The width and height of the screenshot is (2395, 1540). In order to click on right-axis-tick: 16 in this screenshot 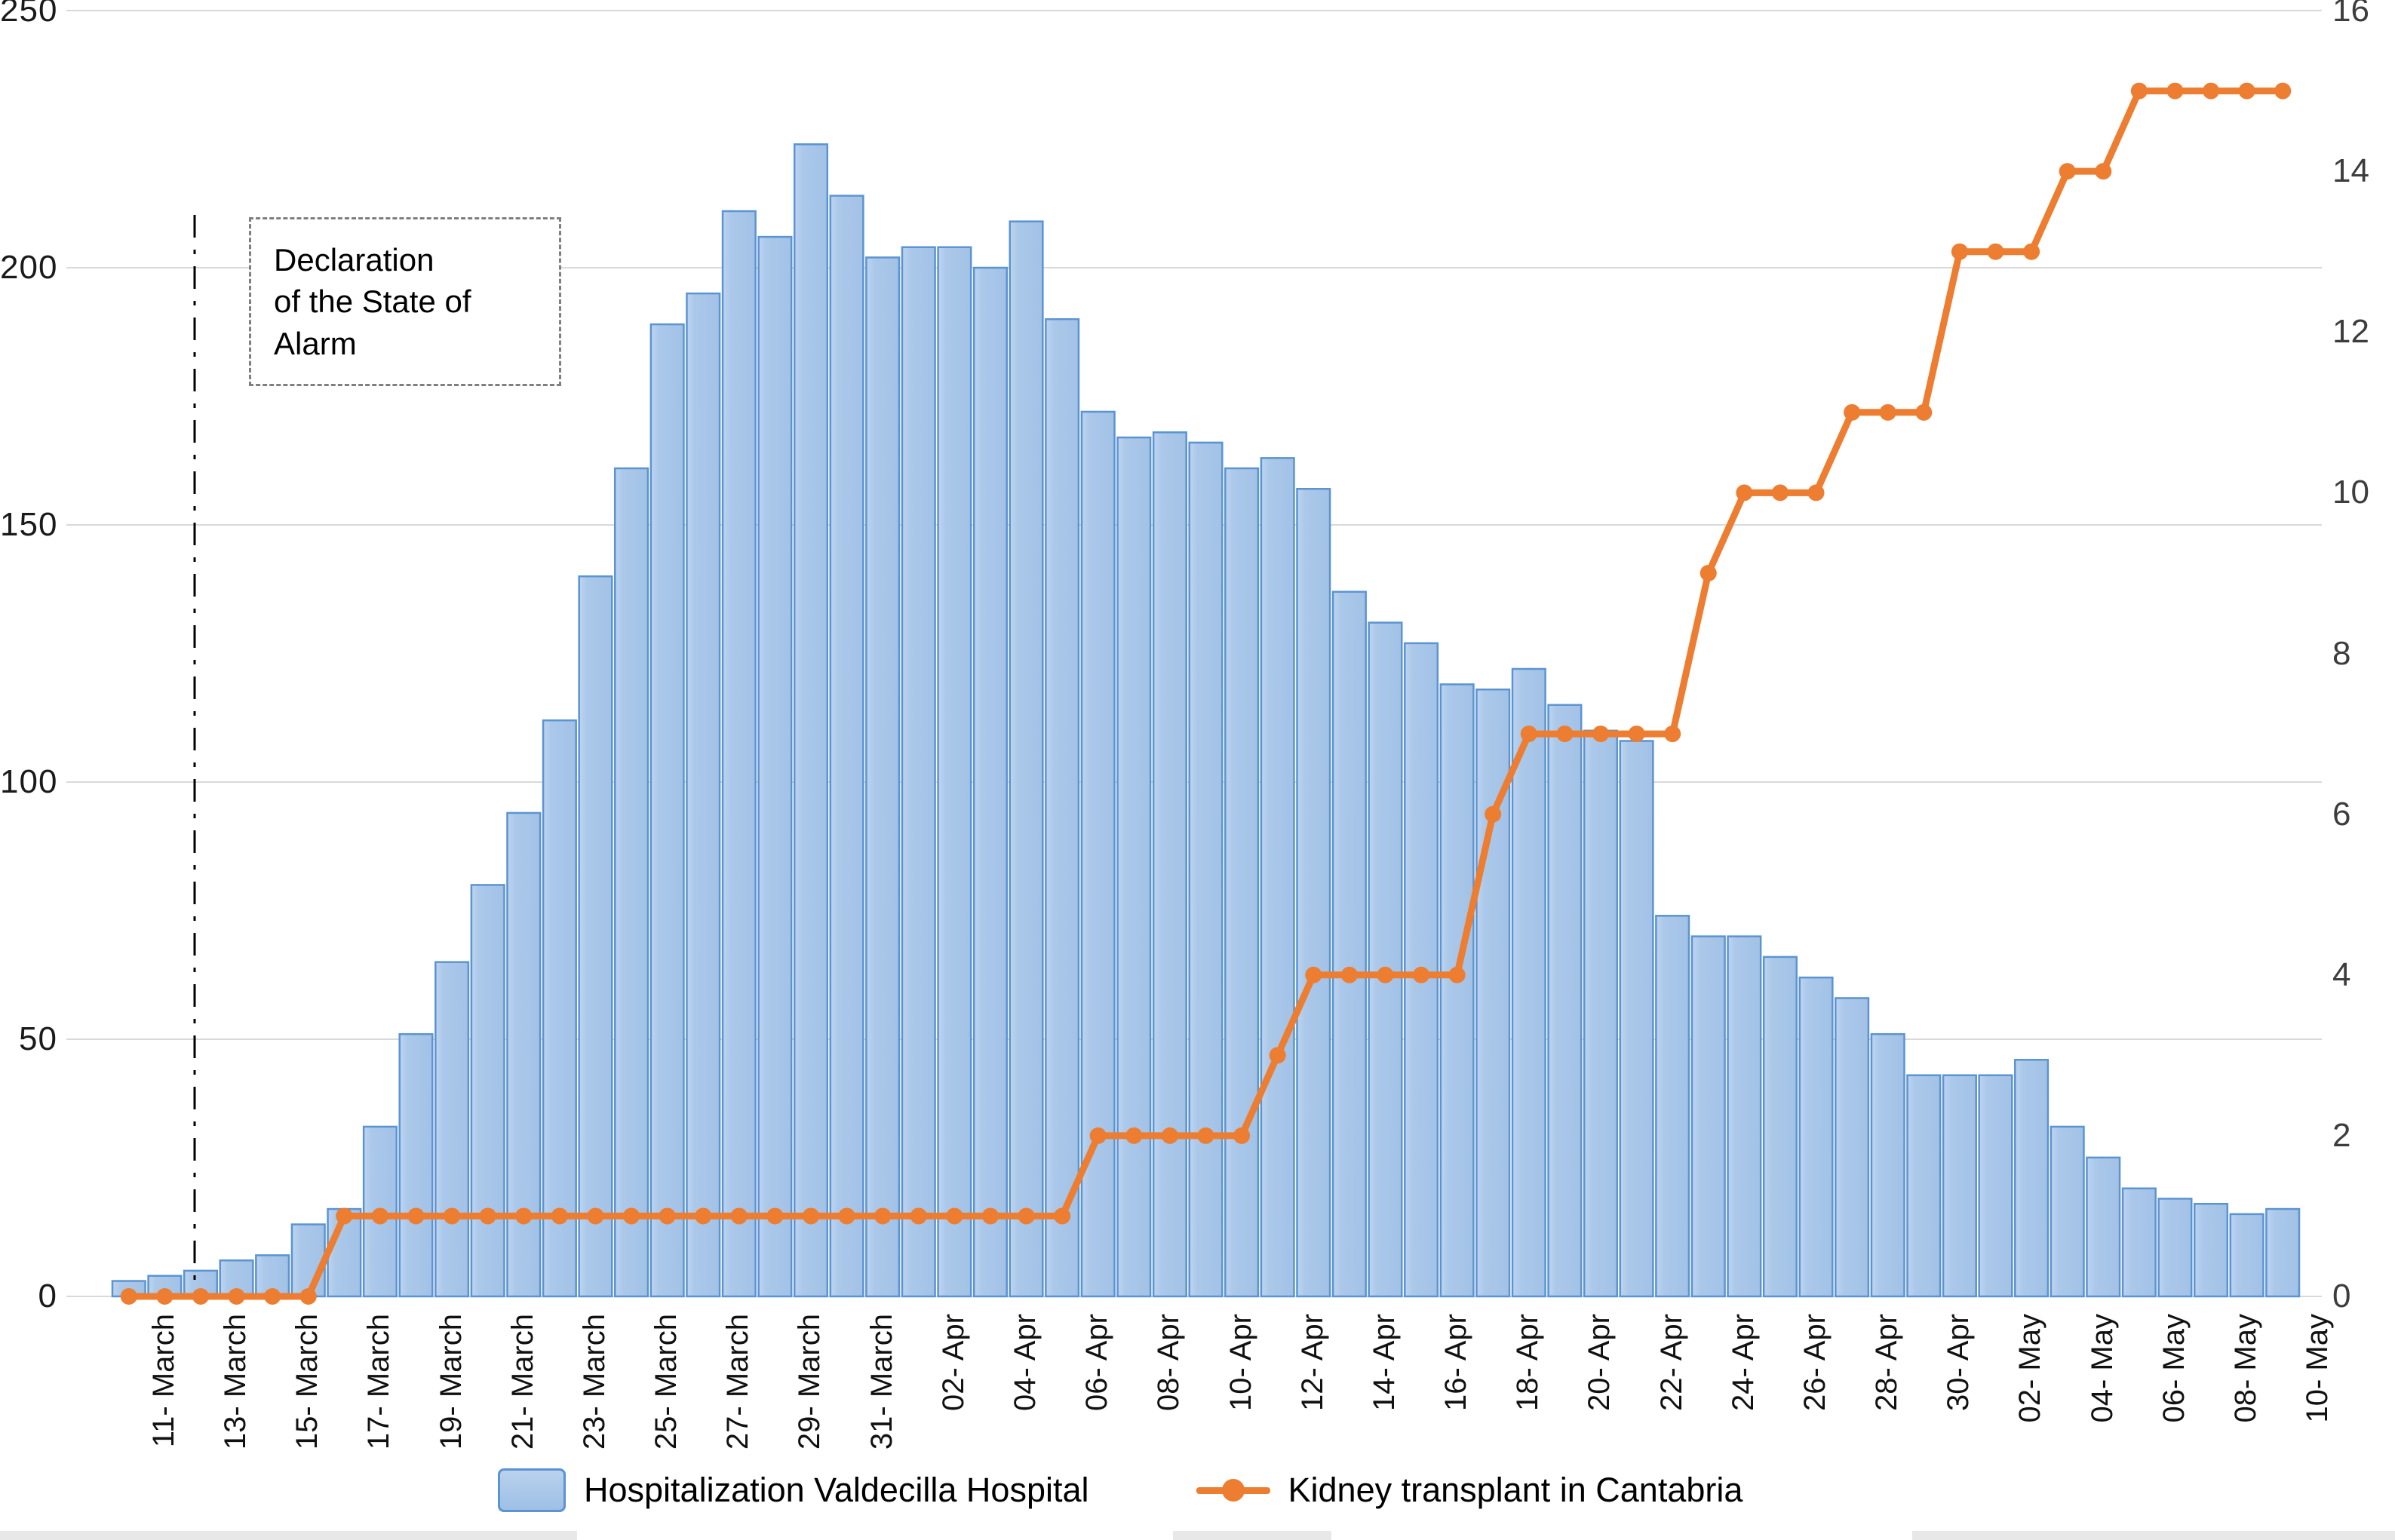, I will do `click(2350, 14)`.